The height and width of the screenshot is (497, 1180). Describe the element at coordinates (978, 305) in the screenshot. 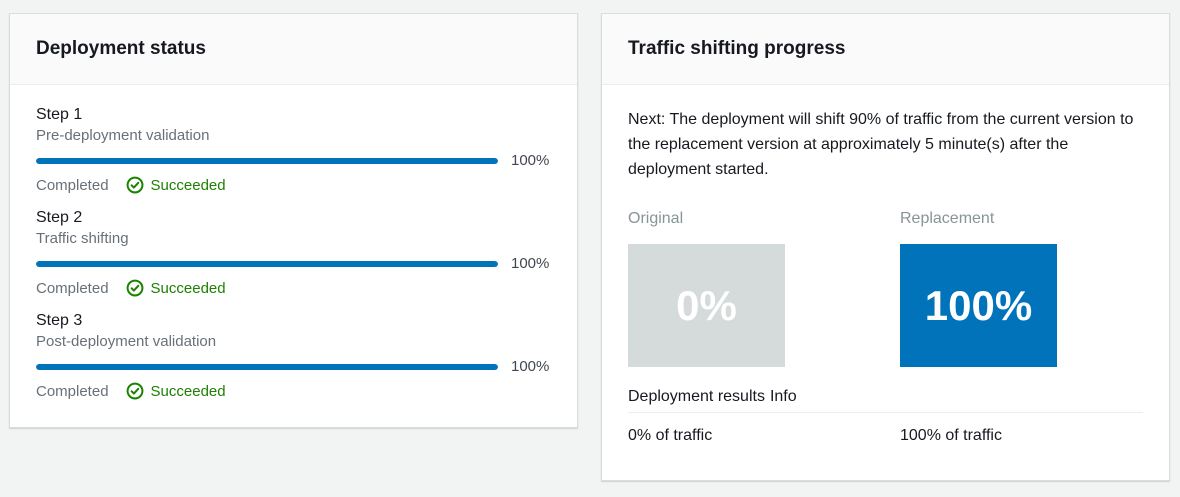

I see `replacement-traffic-box: 100%` at that location.